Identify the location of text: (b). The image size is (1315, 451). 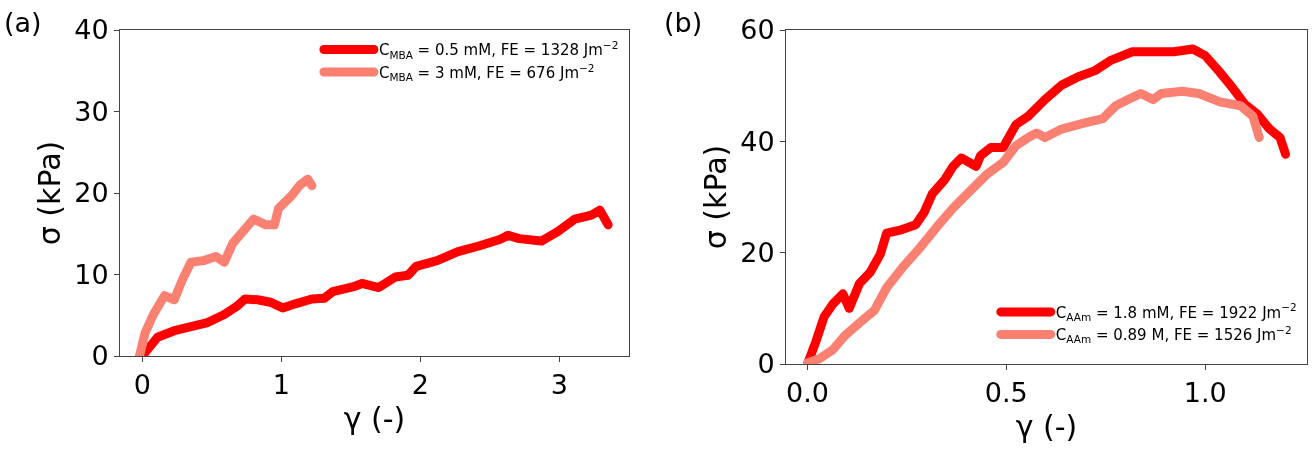
(683, 22).